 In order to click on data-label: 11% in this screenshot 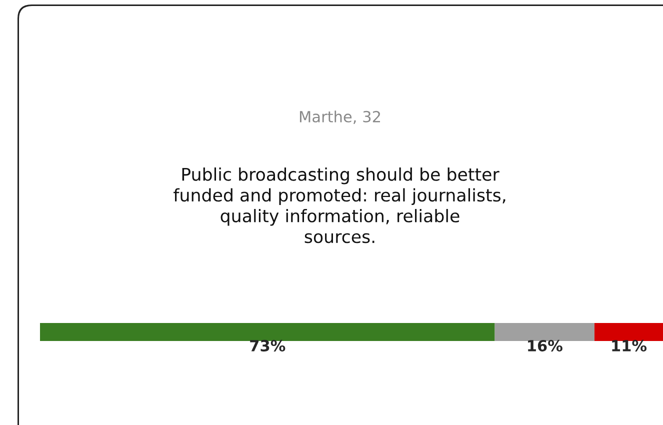, I will do `click(629, 346)`.